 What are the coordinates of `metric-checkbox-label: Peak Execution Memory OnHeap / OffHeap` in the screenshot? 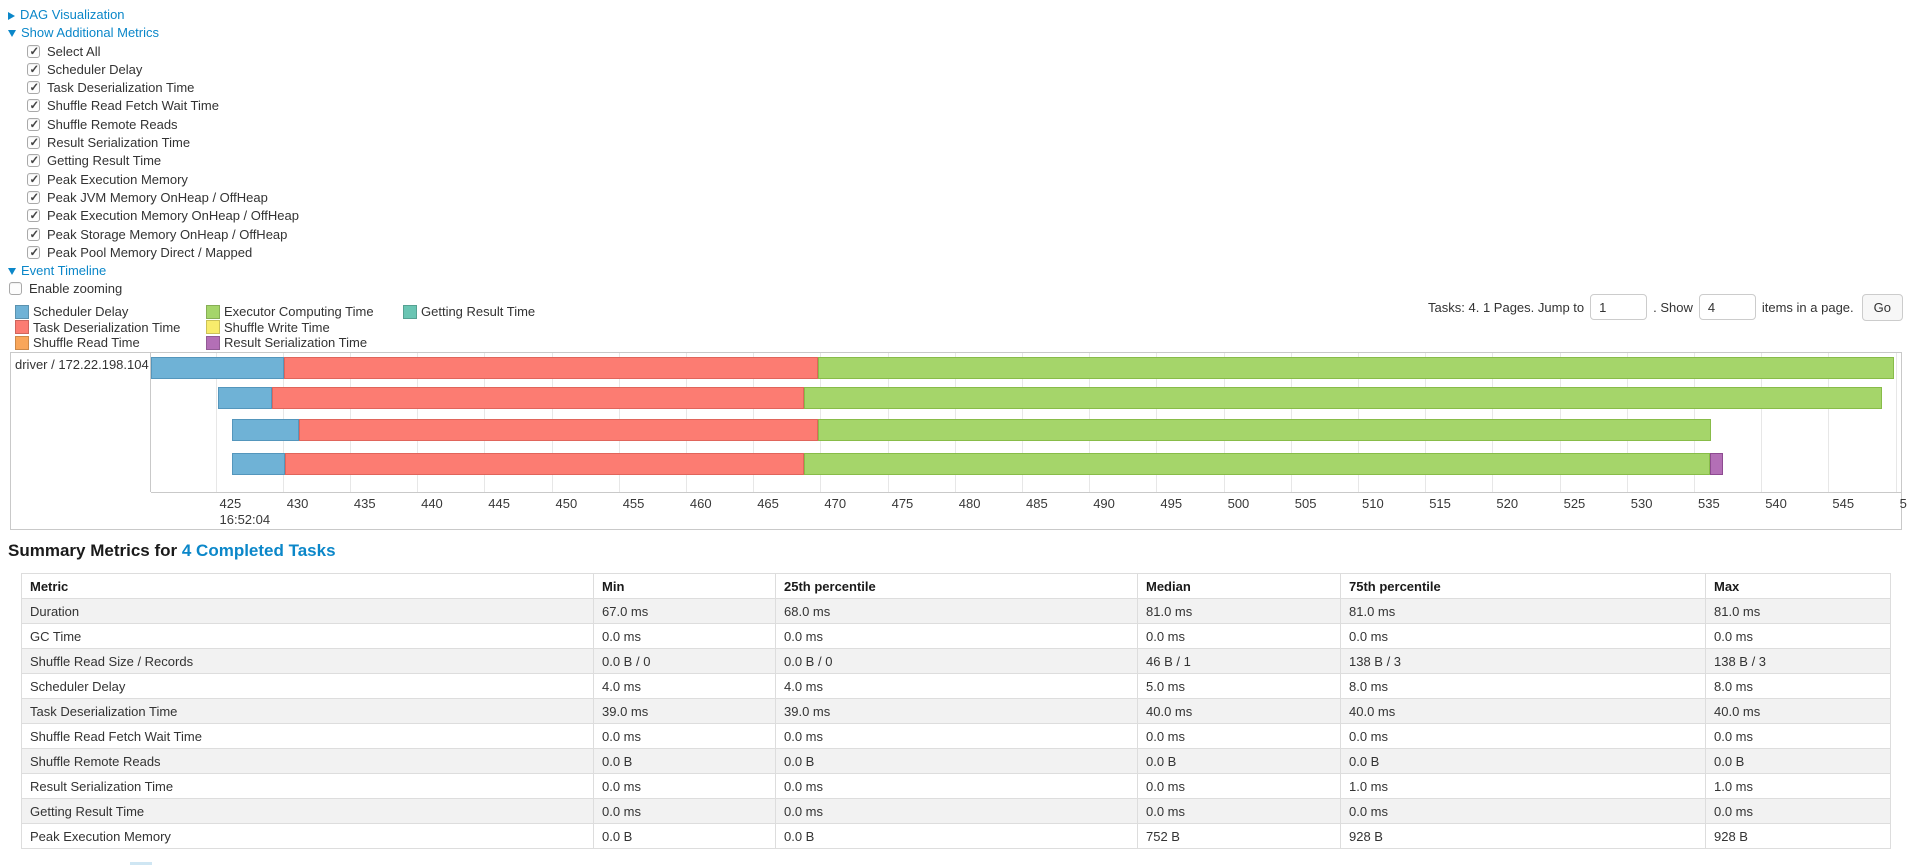 It's located at (173, 216).